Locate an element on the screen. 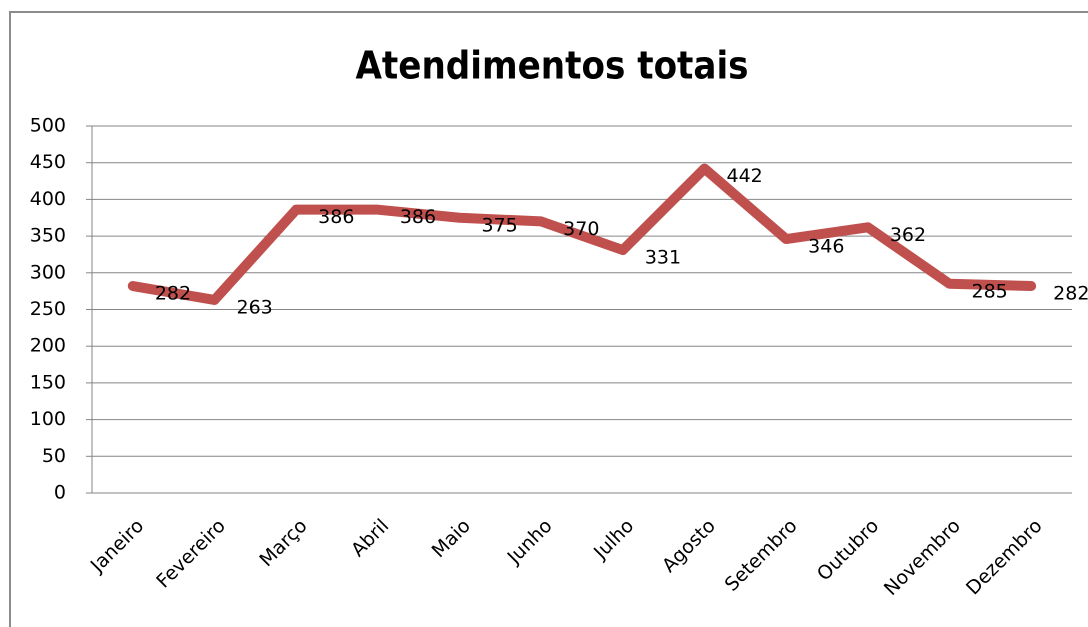 This screenshot has width=1088, height=627. y-tick-label: 300 is located at coordinates (48, 272).